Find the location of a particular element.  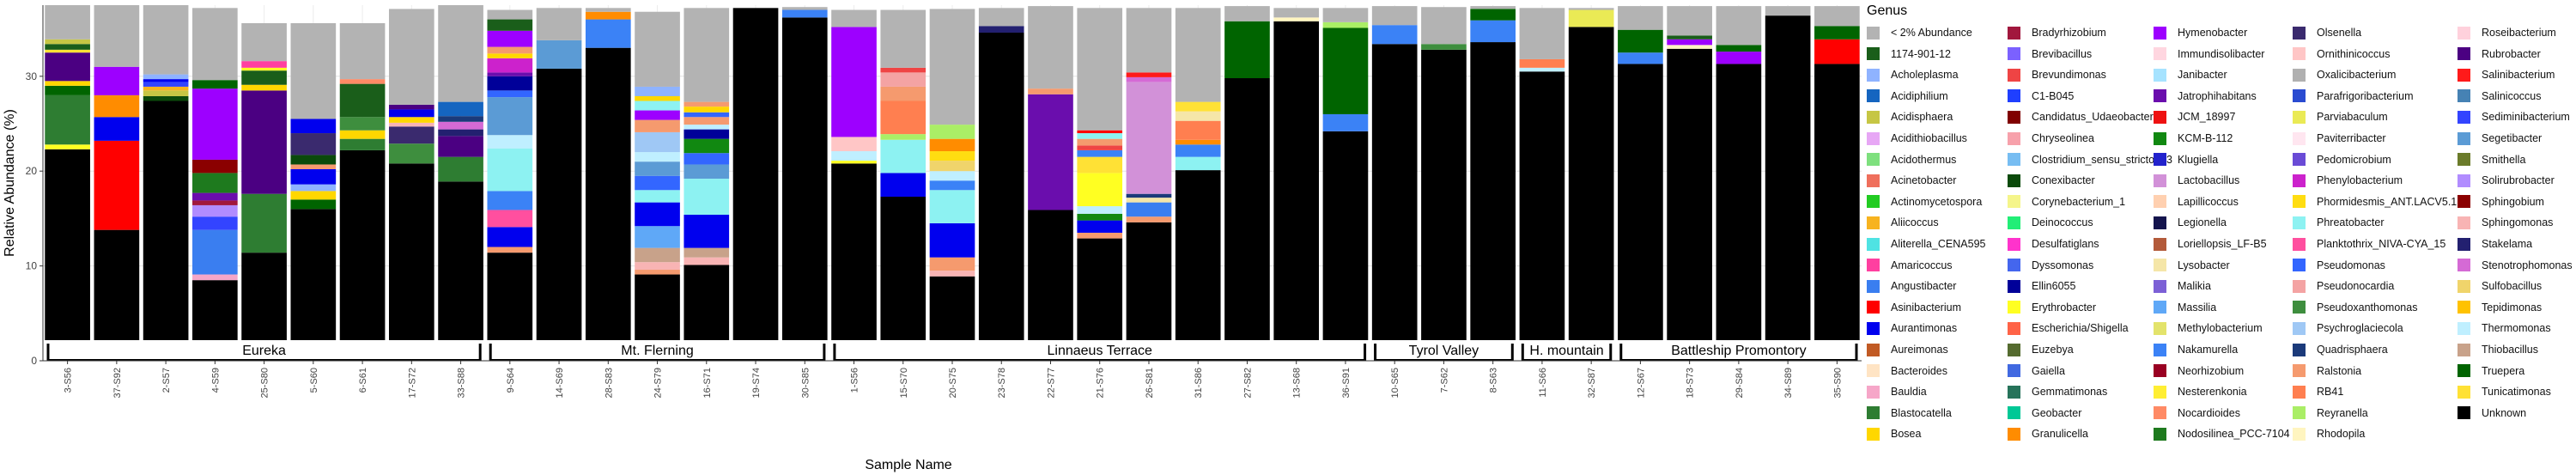

x-tick-label: 19-S74 is located at coordinates (757, 383).